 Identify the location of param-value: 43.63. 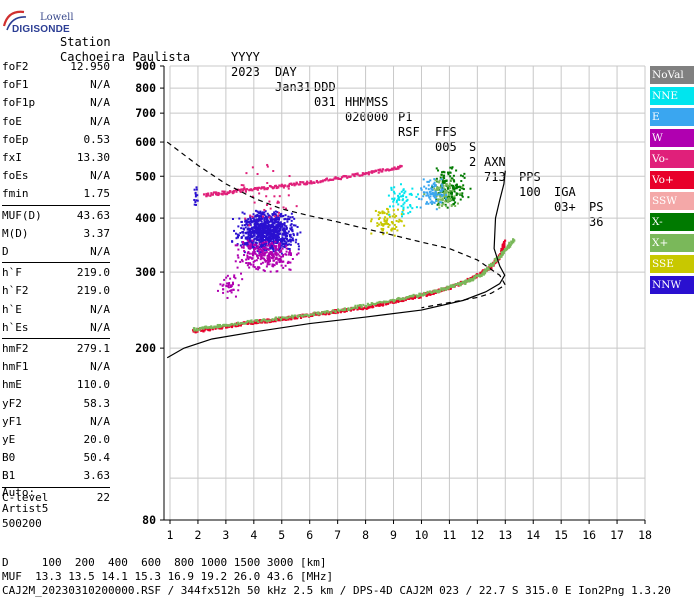
(93, 215).